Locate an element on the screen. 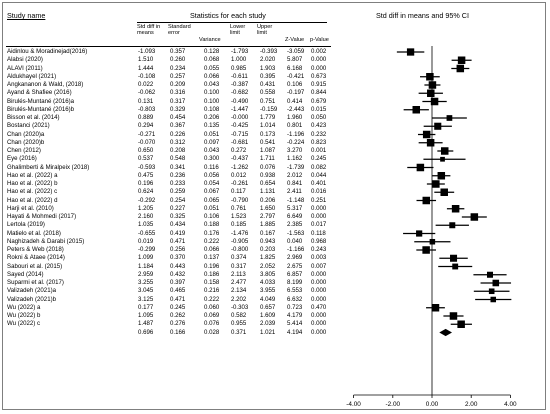 Image resolution: width=550 pixels, height=414 pixels. cell-se: 0.236 is located at coordinates (178, 175).